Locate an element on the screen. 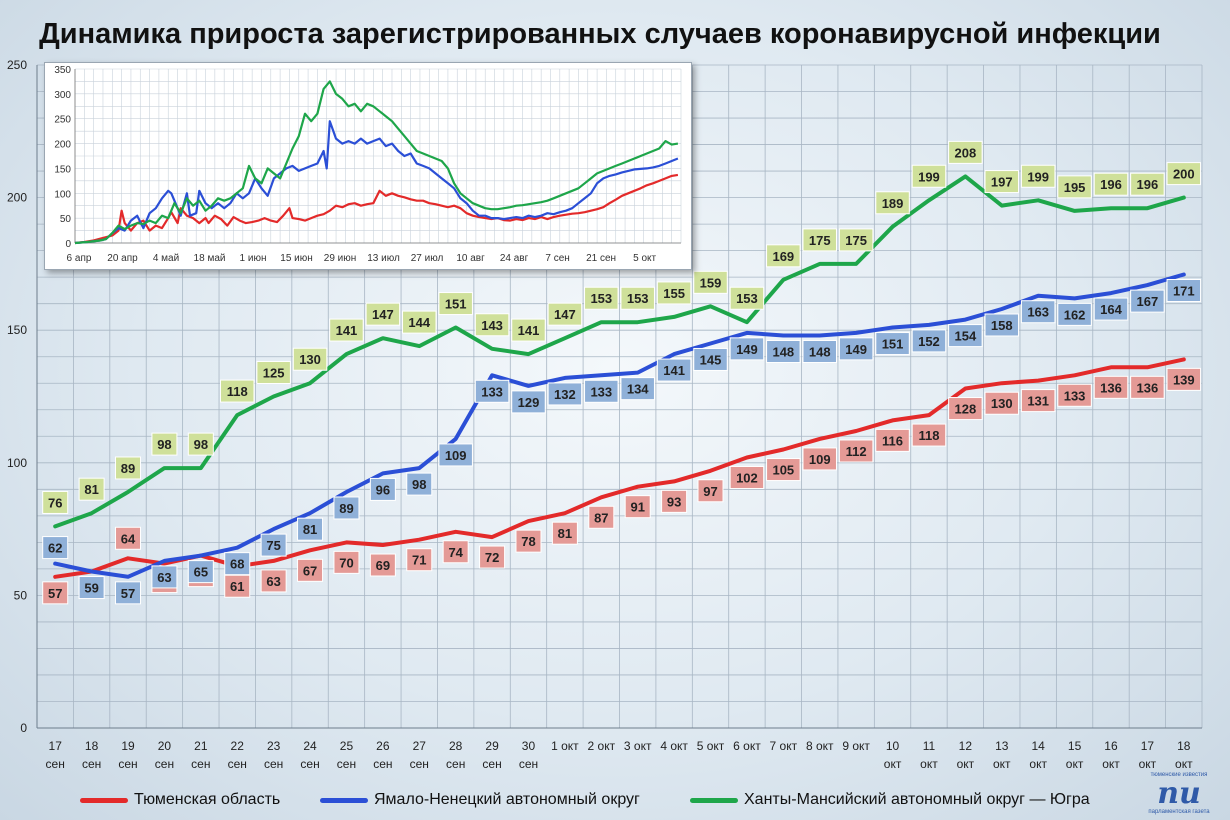  data-label-text: 199 is located at coordinates (1038, 176).